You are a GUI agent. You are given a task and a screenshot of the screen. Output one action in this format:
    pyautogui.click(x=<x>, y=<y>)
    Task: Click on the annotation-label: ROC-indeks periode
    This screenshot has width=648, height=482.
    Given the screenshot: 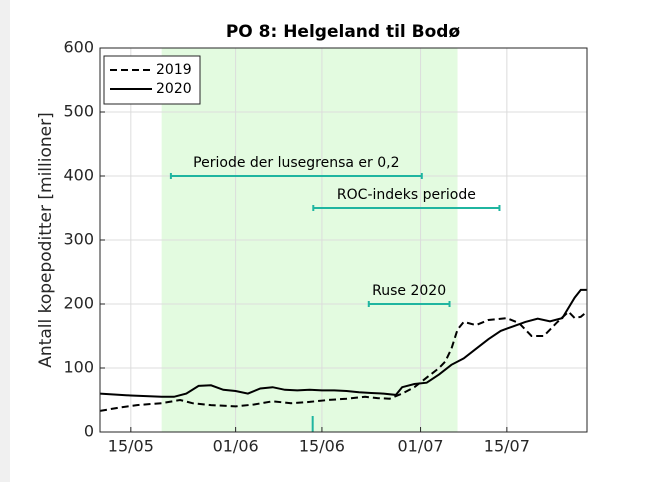 What is the action you would take?
    pyautogui.click(x=406, y=195)
    